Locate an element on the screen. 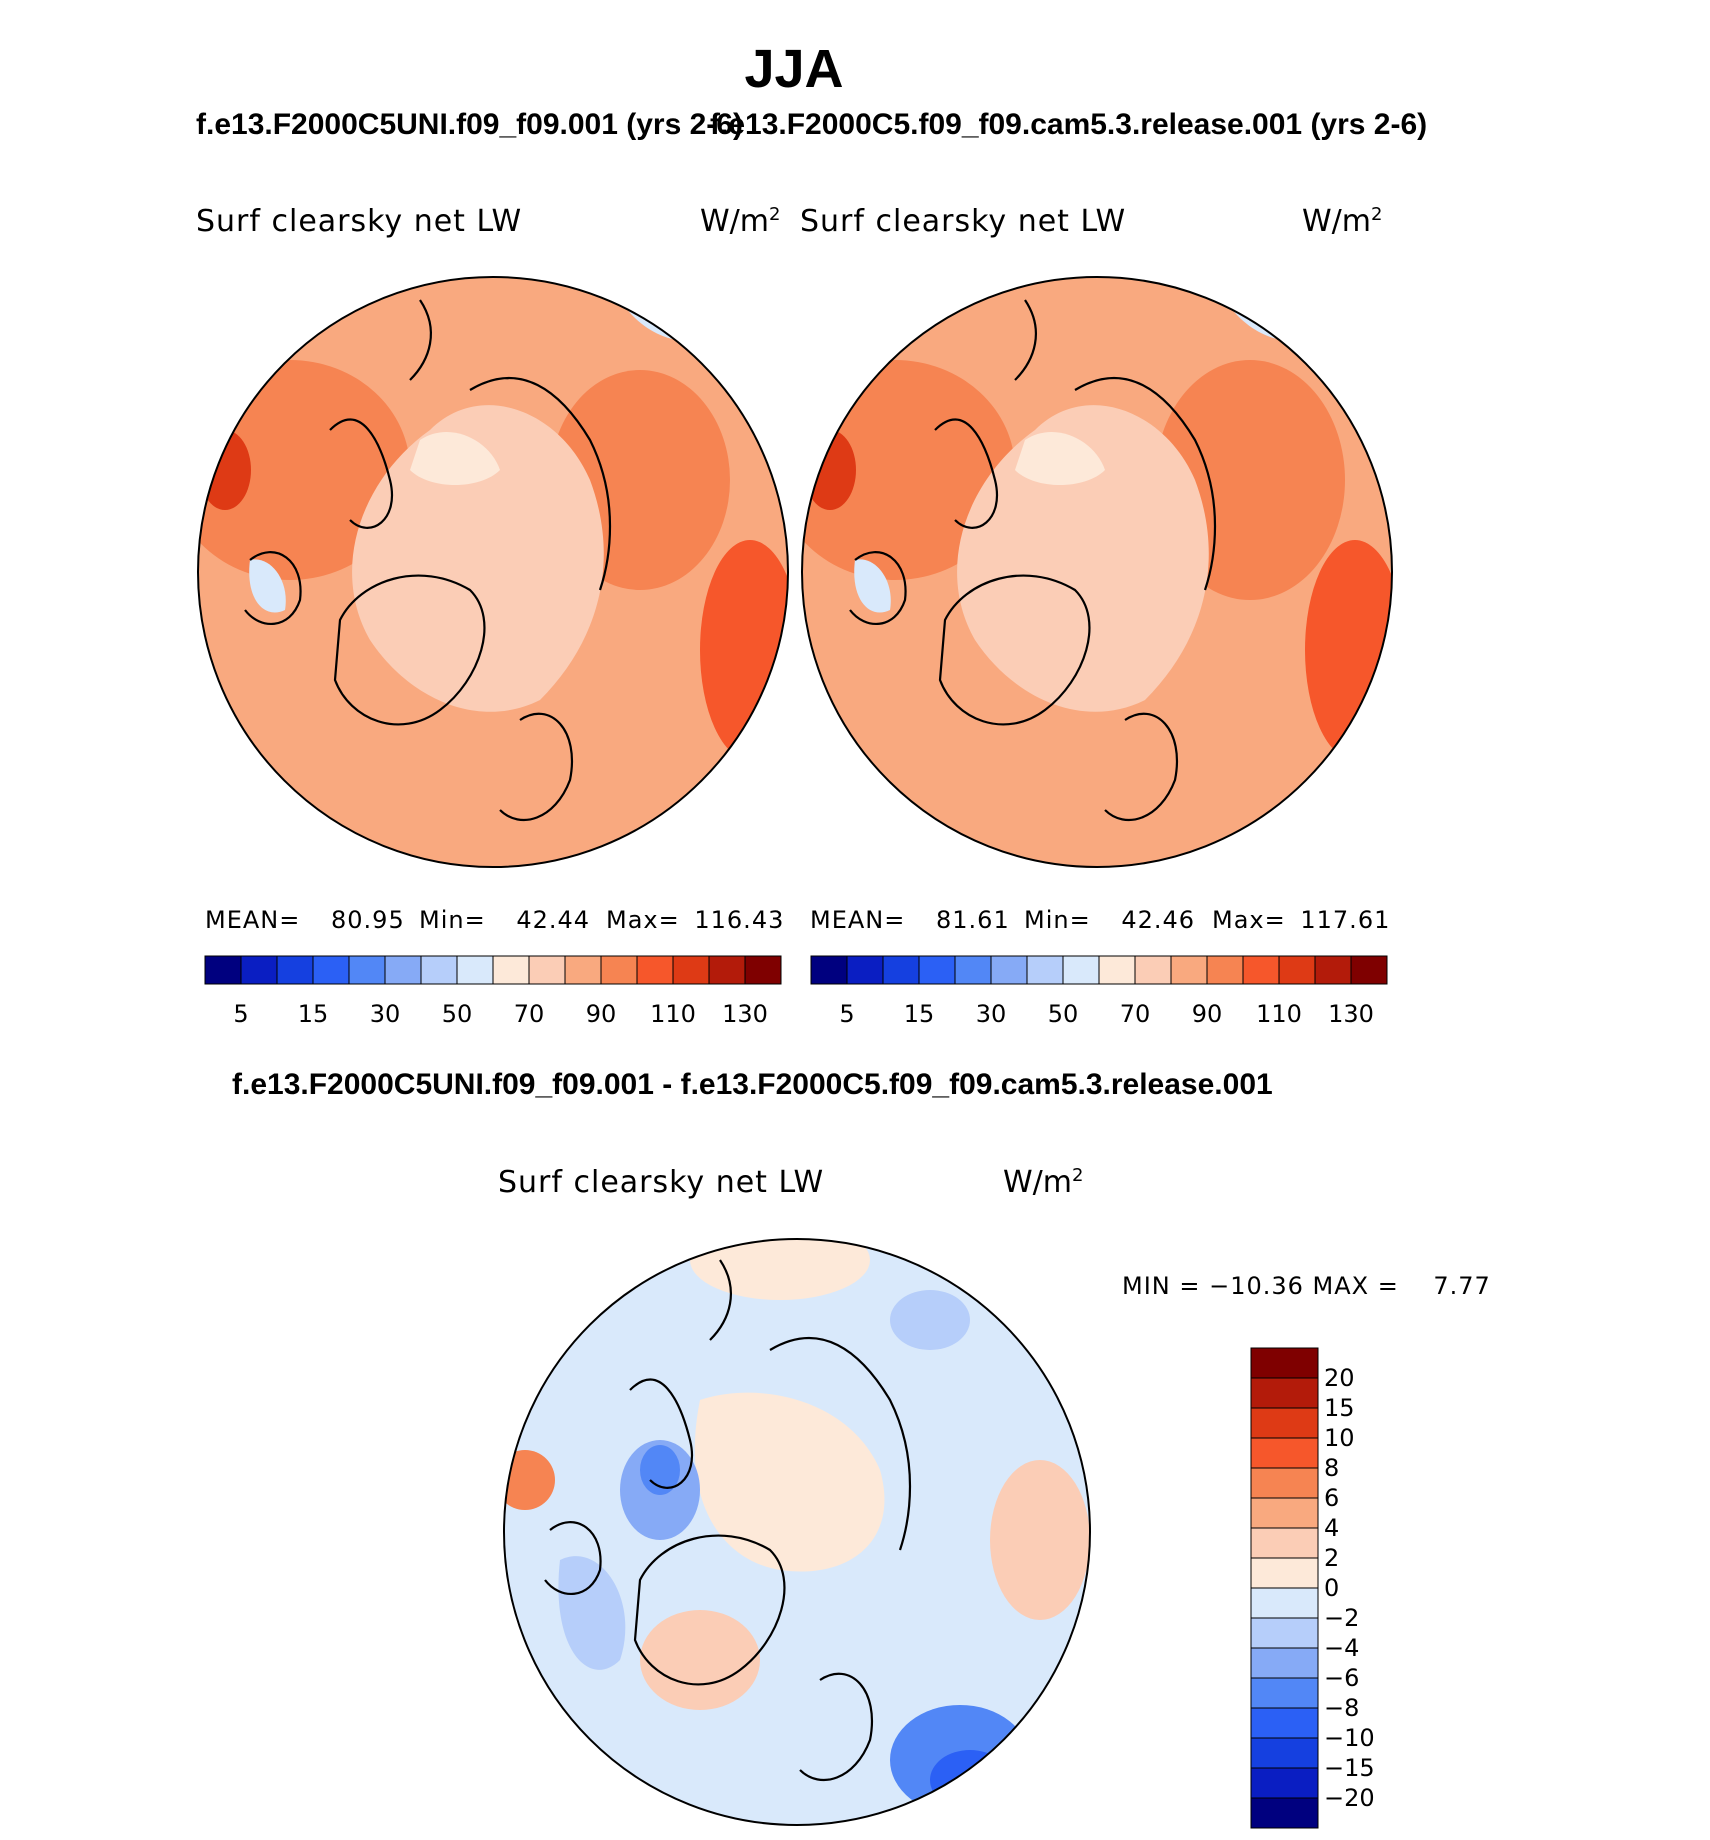 The width and height of the screenshot is (1710, 1840). colorbar-b-tick-label: 90 is located at coordinates (1207, 1014).